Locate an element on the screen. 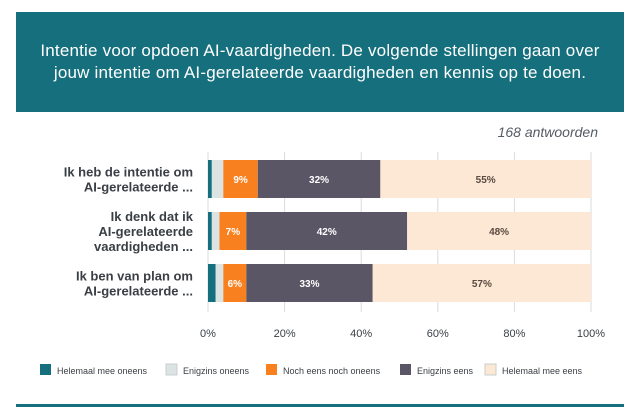 The width and height of the screenshot is (640, 417). legend-label: Noch eens noch oneens is located at coordinates (332, 371).